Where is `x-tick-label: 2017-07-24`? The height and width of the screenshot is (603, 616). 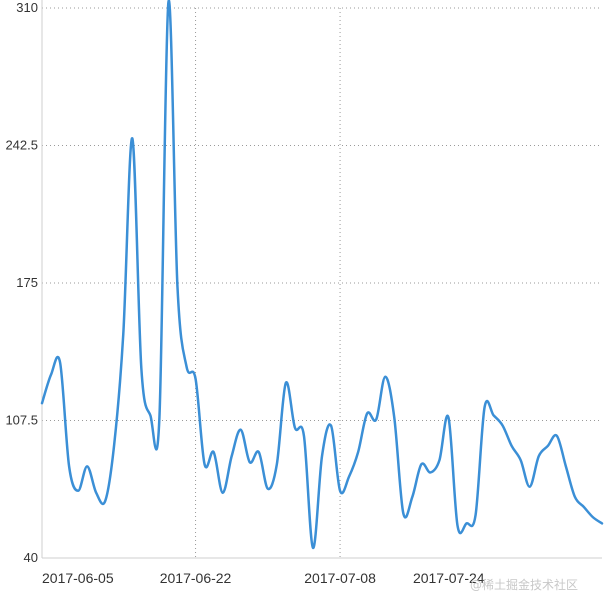
x-tick-label: 2017-07-24 is located at coordinates (449, 578).